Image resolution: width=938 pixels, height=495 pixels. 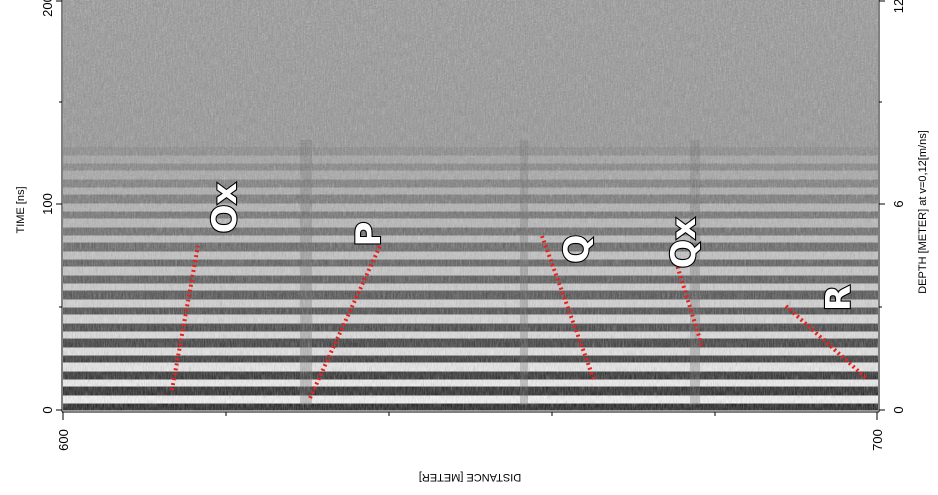 I want to click on bottom-axis: 600 700 DISTANCE [METER], so click(x=470, y=447).